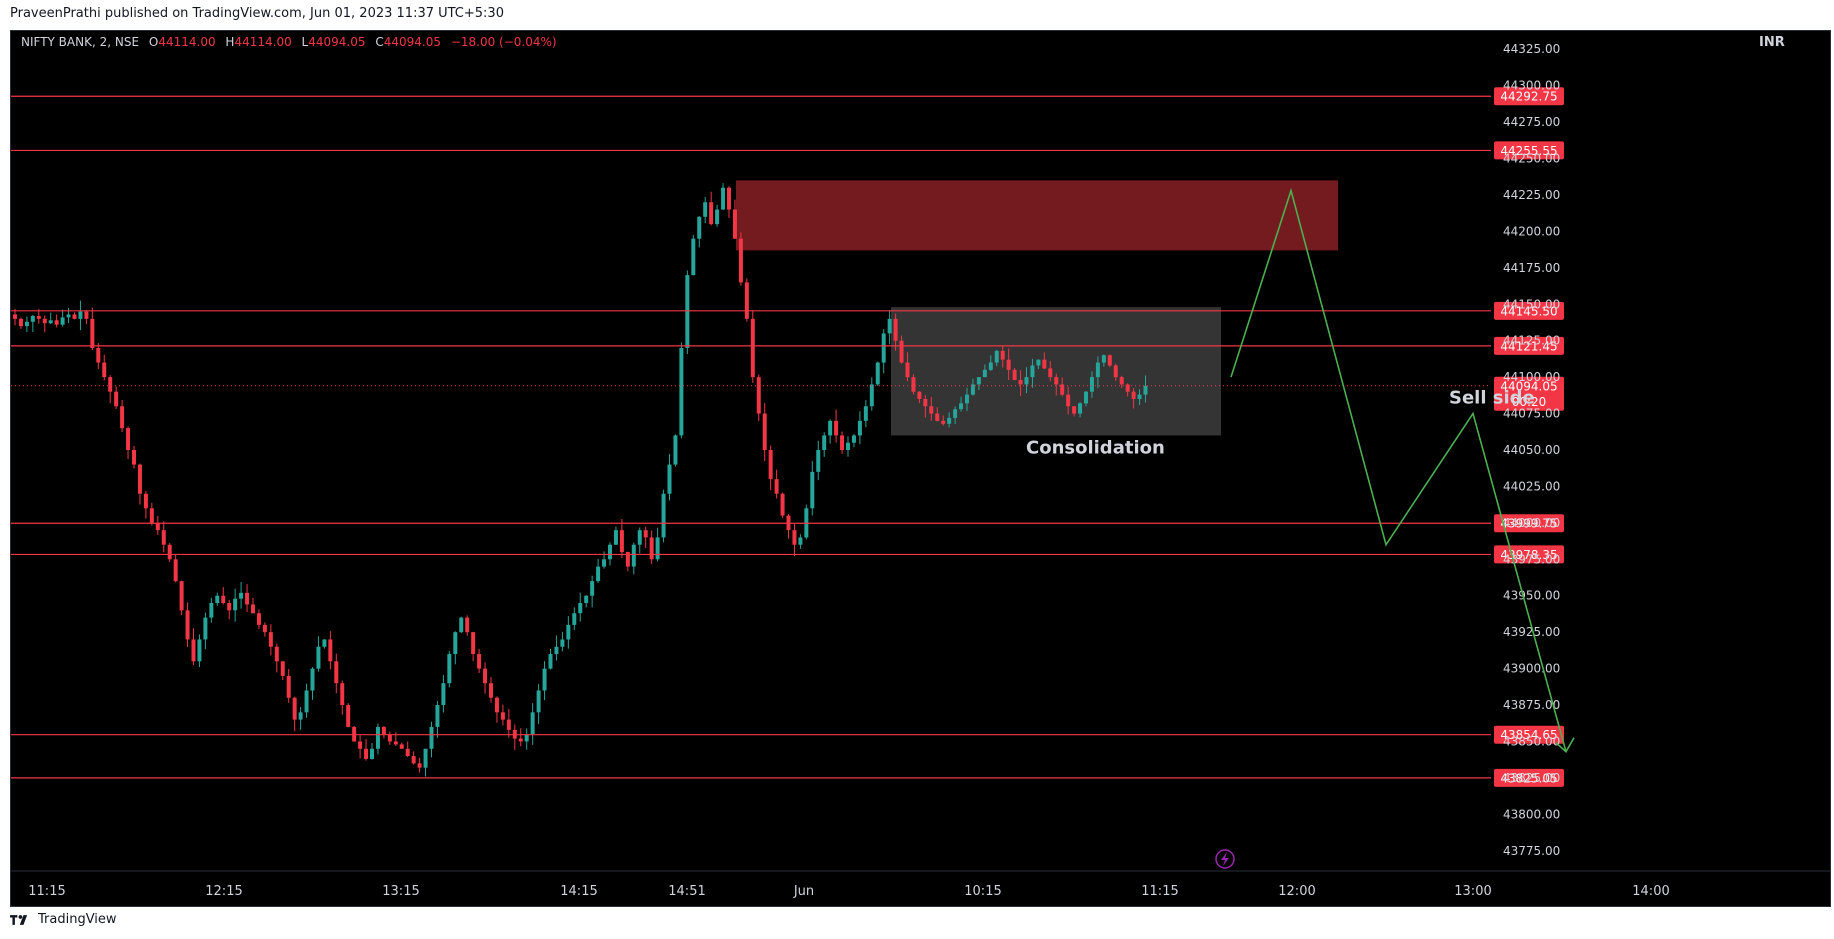  Describe the element at coordinates (1528, 346) in the screenshot. I see `level-price-label: 44121.45` at that location.